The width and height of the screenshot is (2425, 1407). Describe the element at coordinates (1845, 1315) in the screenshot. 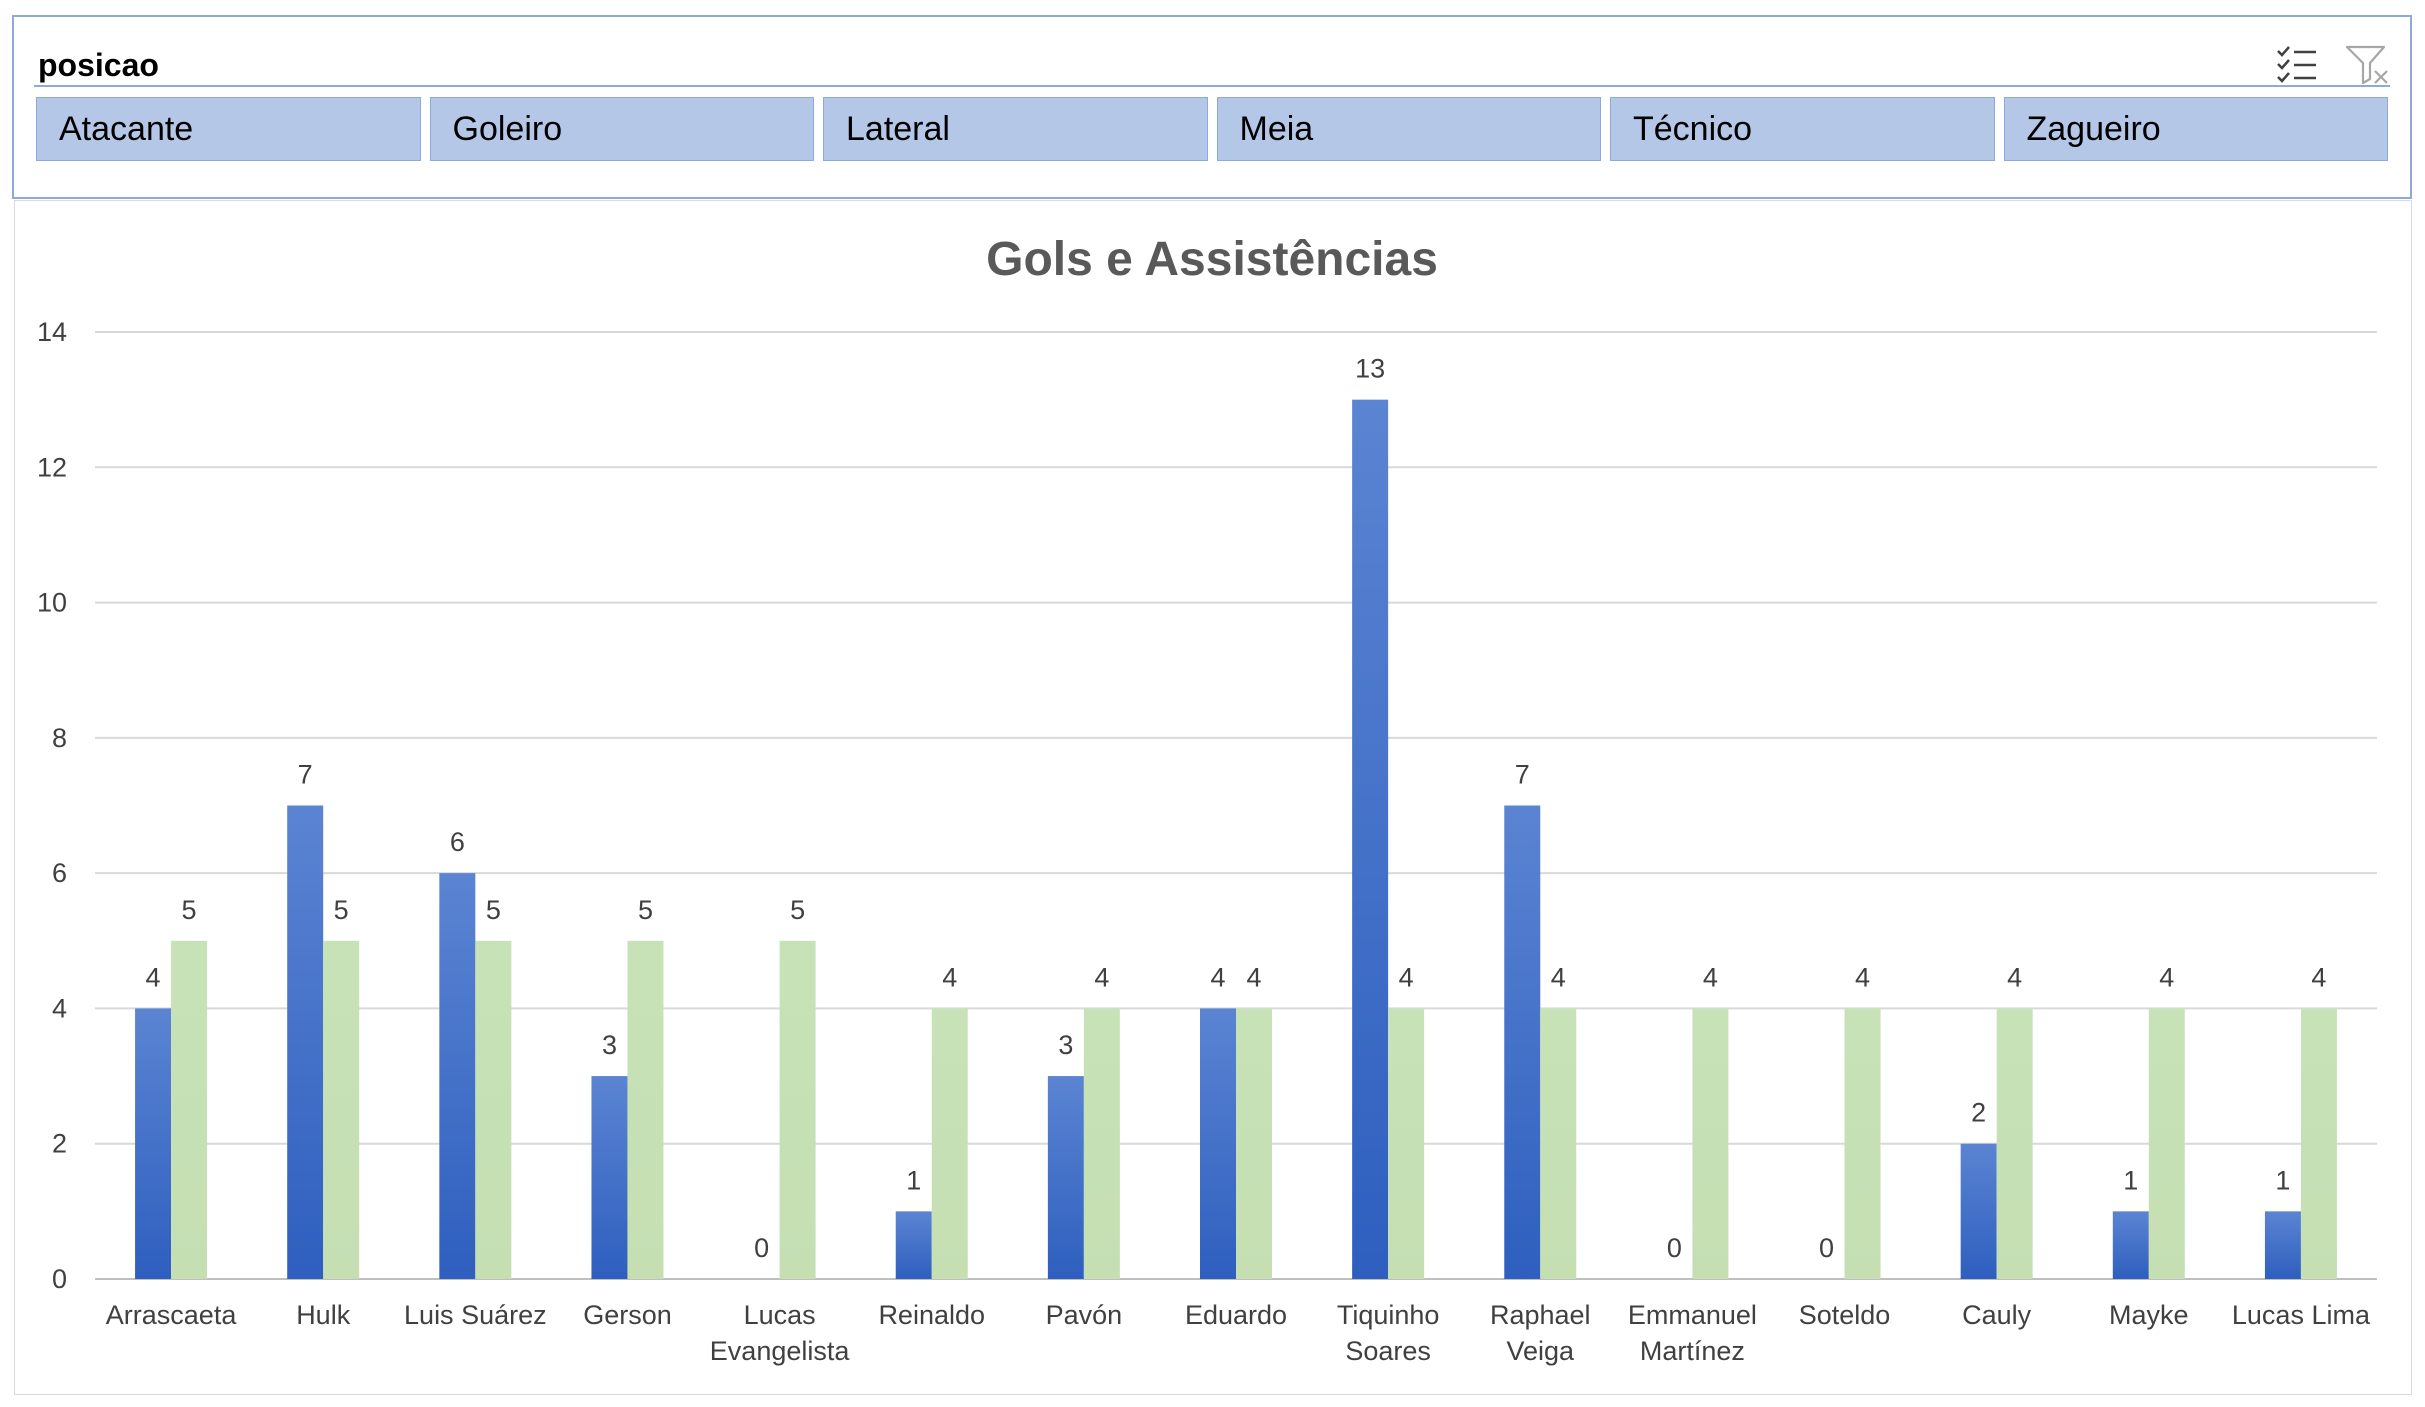

I see `category-label: Soteldo` at that location.